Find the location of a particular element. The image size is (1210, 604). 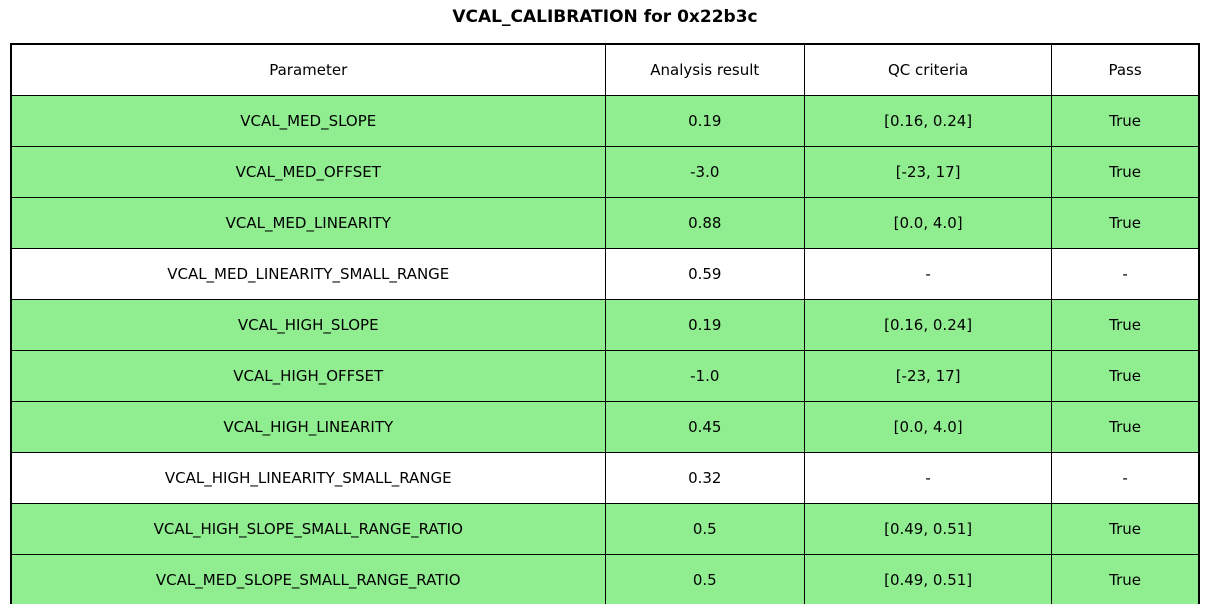

table-row: VCAL_HIGH_SLOPE 0.19 [0.16, 0.24] True is located at coordinates (605, 325).